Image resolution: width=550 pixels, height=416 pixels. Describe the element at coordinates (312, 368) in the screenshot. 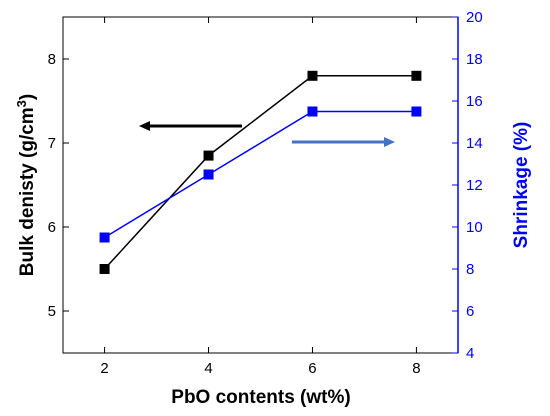

I see `x-tick-label: 6` at that location.